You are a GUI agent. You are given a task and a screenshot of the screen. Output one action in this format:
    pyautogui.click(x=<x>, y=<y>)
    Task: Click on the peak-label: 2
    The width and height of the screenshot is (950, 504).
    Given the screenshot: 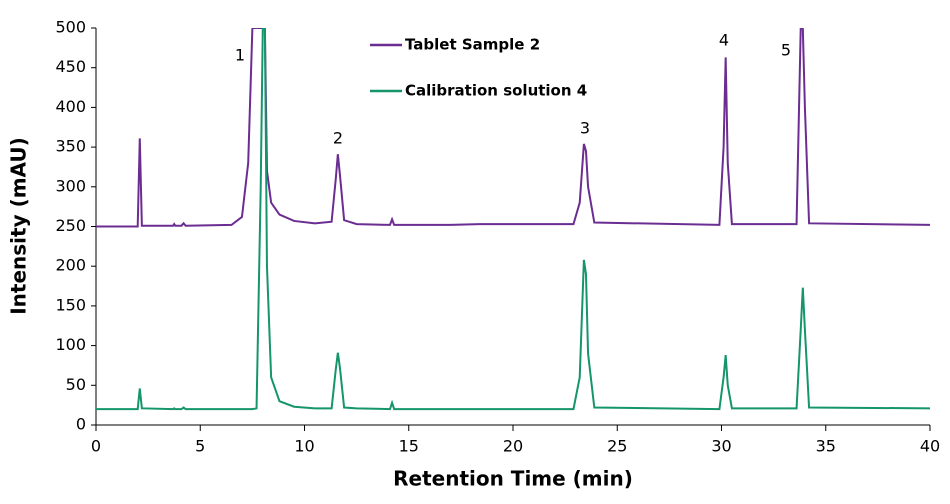 What is the action you would take?
    pyautogui.click(x=338, y=138)
    